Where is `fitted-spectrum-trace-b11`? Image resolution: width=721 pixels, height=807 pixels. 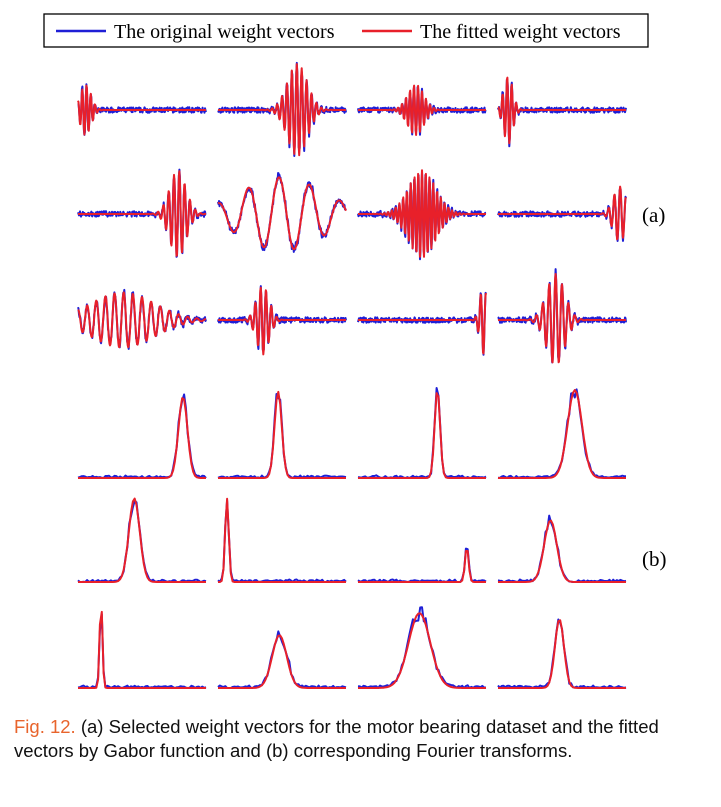 fitted-spectrum-trace-b11 is located at coordinates (422, 650).